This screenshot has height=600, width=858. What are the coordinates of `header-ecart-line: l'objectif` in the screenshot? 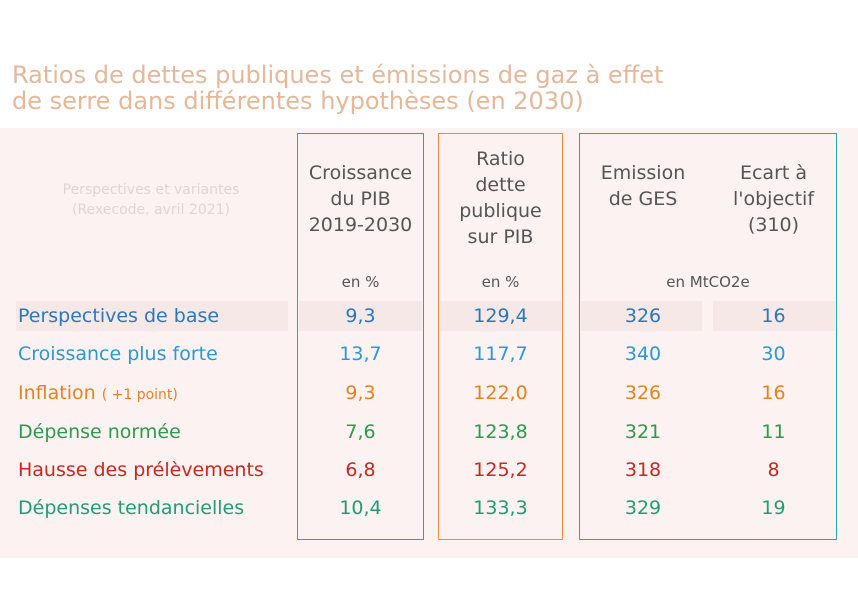 It's located at (773, 199).